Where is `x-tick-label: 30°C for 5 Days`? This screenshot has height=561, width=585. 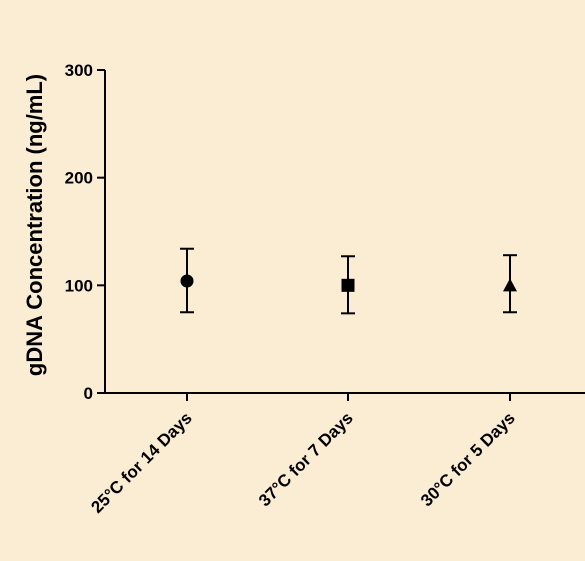 x-tick-label: 30°C for 5 Days is located at coordinates (468, 459).